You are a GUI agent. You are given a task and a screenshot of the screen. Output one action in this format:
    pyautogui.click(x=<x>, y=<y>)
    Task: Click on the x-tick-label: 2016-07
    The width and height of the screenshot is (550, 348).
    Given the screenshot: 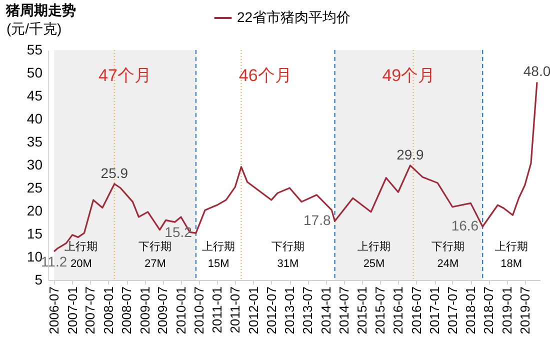 What is the action you would take?
    pyautogui.click(x=416, y=310)
    